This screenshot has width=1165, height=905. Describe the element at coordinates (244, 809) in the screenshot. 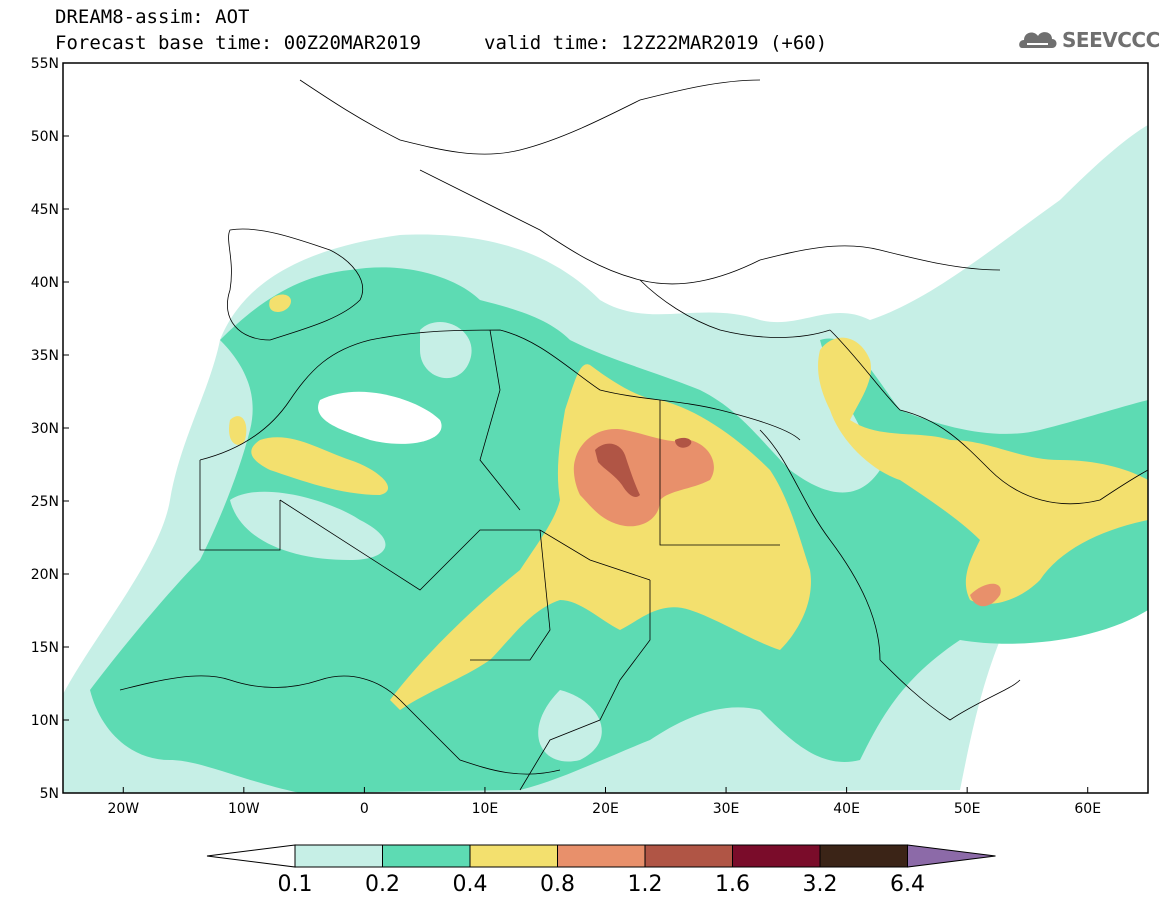

I see `lon-tick-label: 10W` at that location.